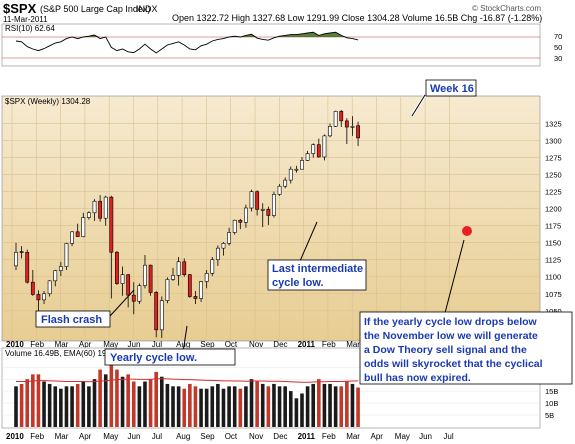  I want to click on note-box, so click(466, 348).